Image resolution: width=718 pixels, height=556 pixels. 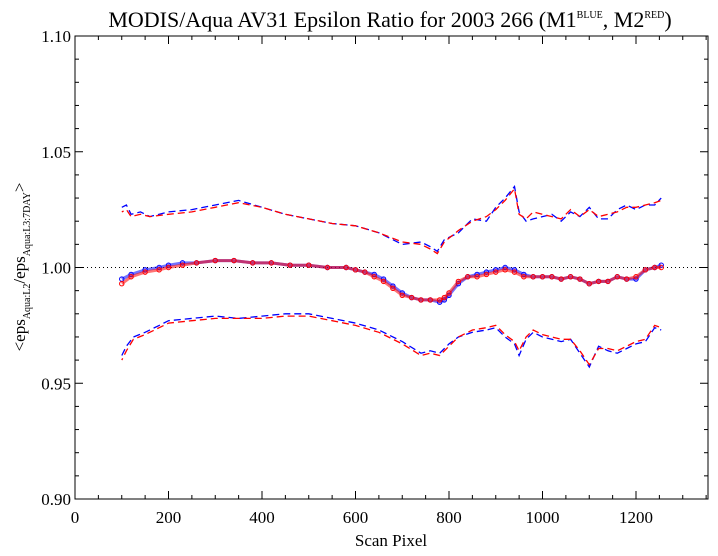 What do you see at coordinates (590, 15) in the screenshot?
I see `title-sup-blue: BLUE` at bounding box center [590, 15].